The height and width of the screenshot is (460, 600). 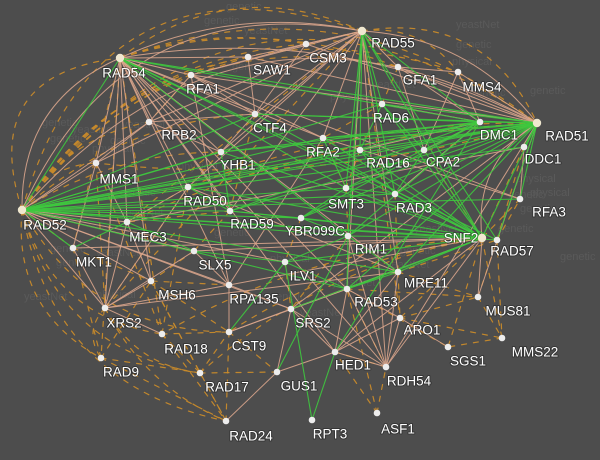 What do you see at coordinates (347, 289) in the screenshot?
I see `graph-node-rad53` at bounding box center [347, 289].